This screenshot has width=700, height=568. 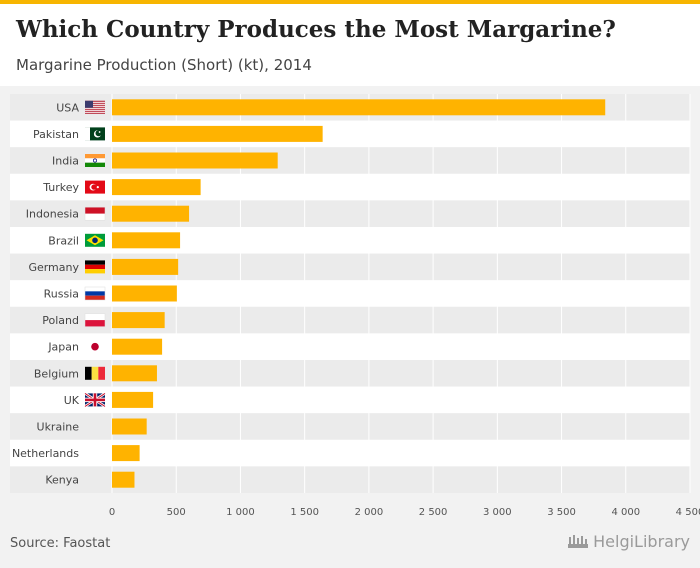 I want to click on de-flag-icon, so click(x=95, y=267).